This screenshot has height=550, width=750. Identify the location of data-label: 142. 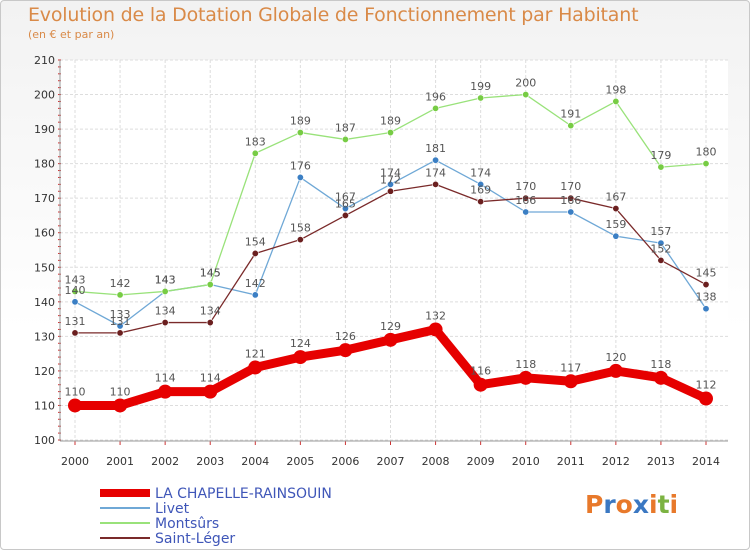
(255, 283).